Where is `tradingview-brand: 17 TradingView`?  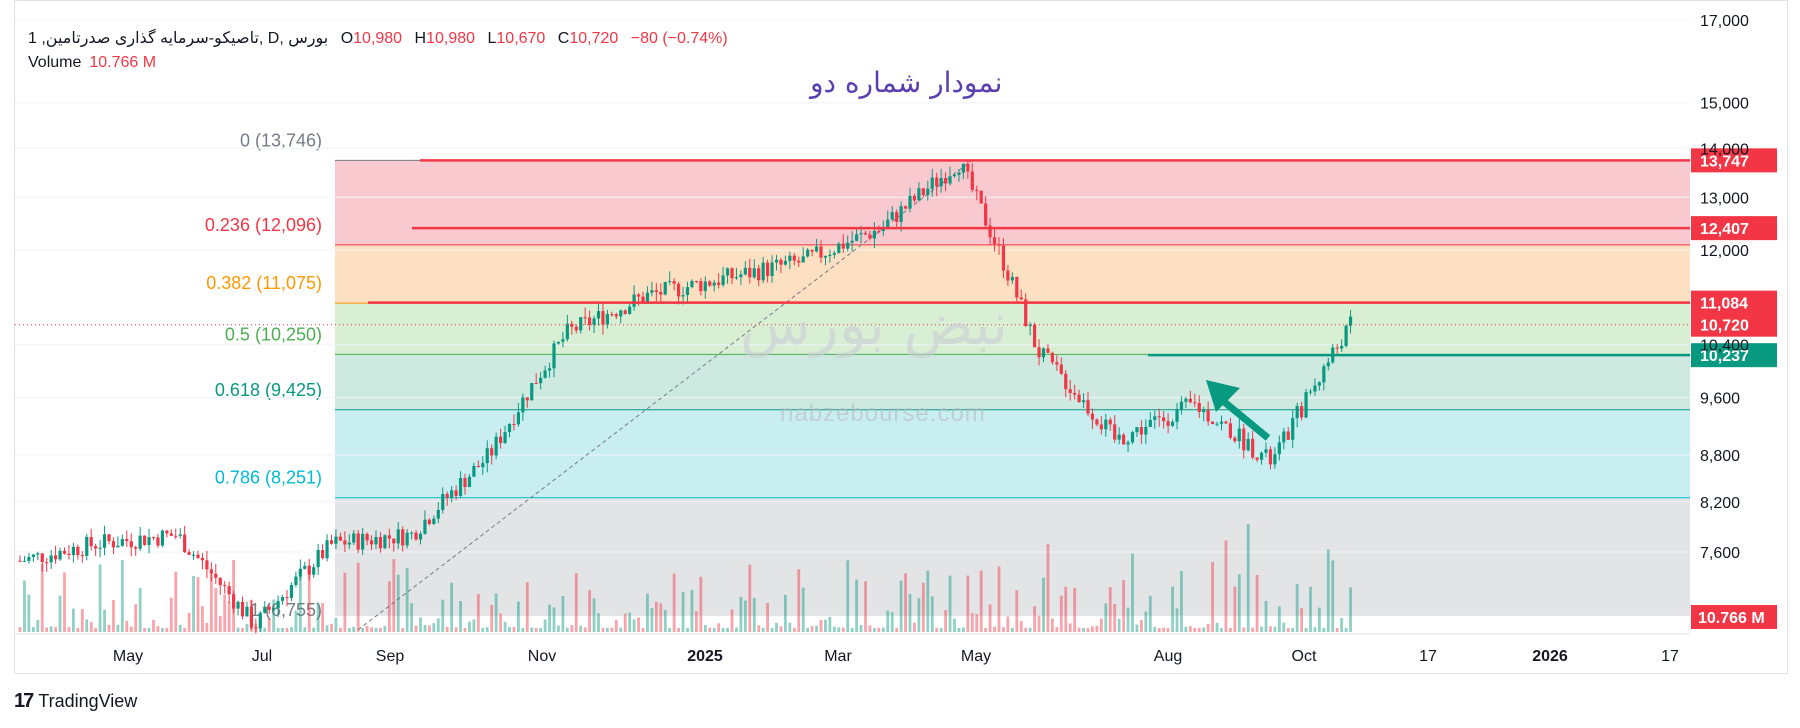 tradingview-brand: 17 TradingView is located at coordinates (75, 701).